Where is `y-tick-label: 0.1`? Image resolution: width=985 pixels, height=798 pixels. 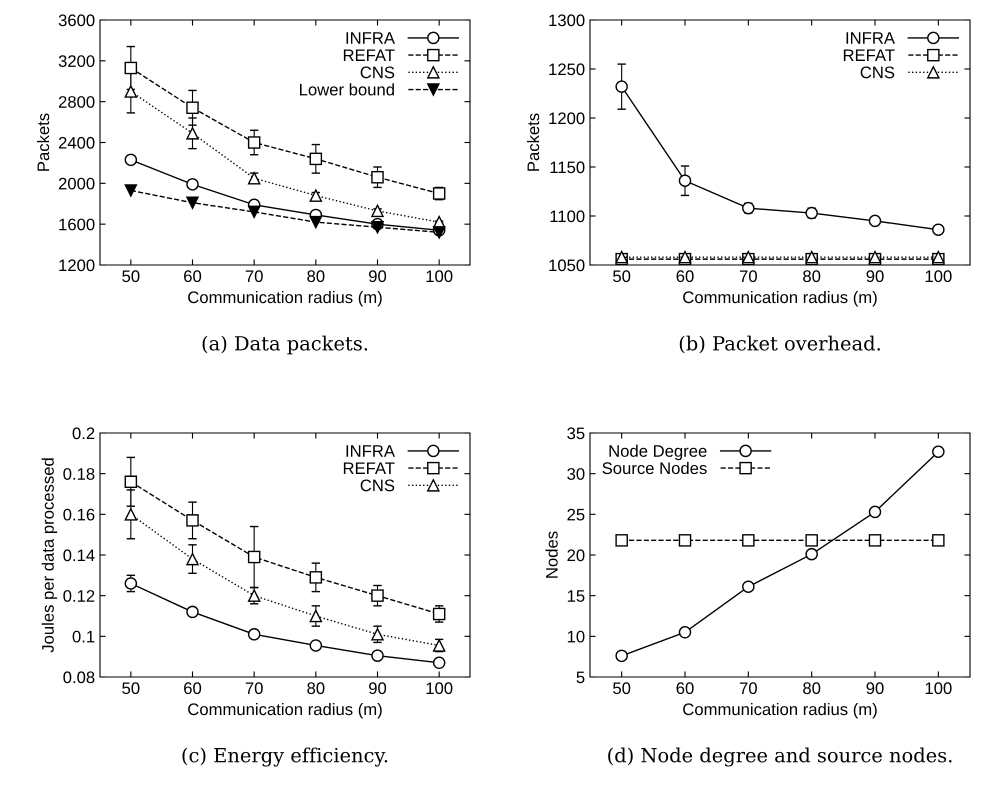
y-tick-label: 0.1 is located at coordinates (83, 636).